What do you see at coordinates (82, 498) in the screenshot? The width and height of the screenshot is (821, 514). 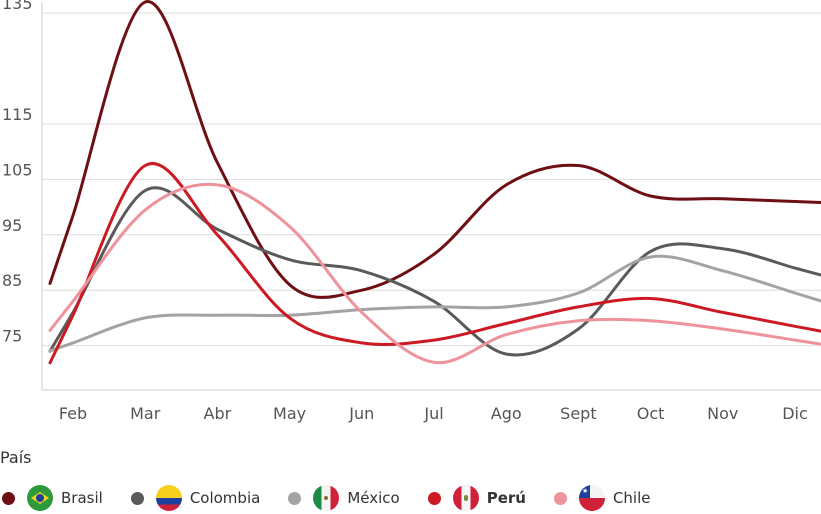 I see `legend-label-brasil: Brasil` at bounding box center [82, 498].